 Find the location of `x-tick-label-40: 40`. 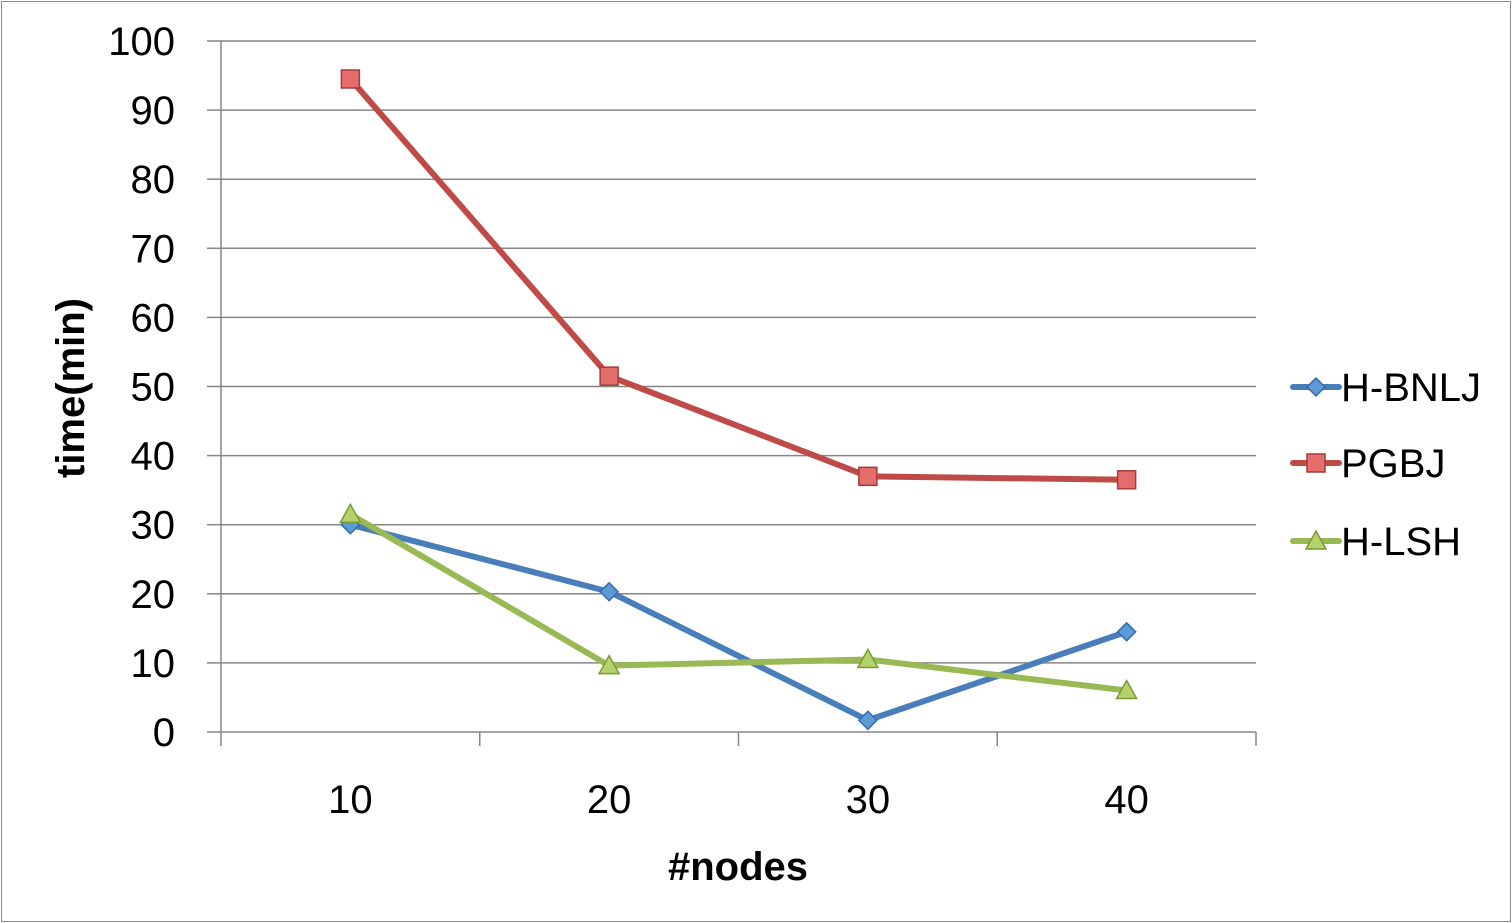

x-tick-label-40: 40 is located at coordinates (1126, 800).